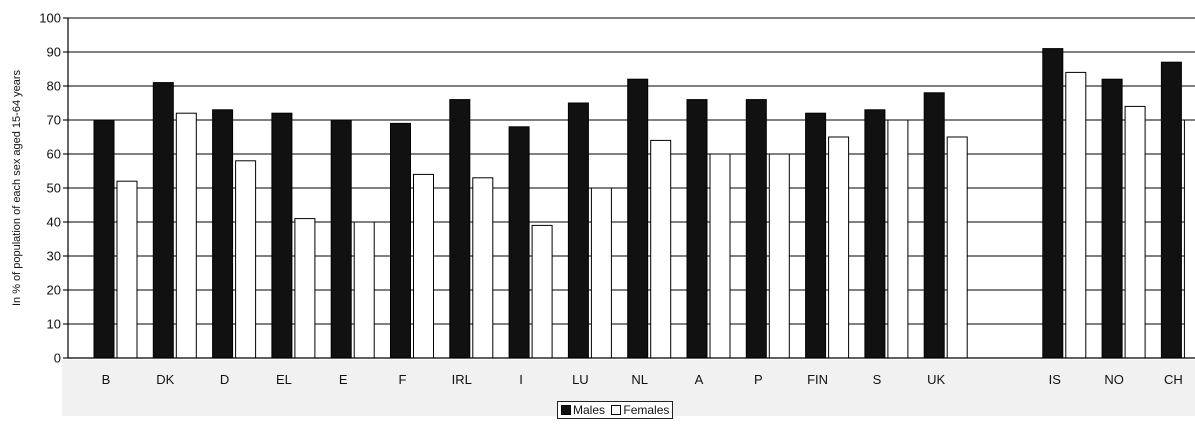 The width and height of the screenshot is (1195, 424). What do you see at coordinates (816, 235) in the screenshot?
I see `bar-males-fin` at bounding box center [816, 235].